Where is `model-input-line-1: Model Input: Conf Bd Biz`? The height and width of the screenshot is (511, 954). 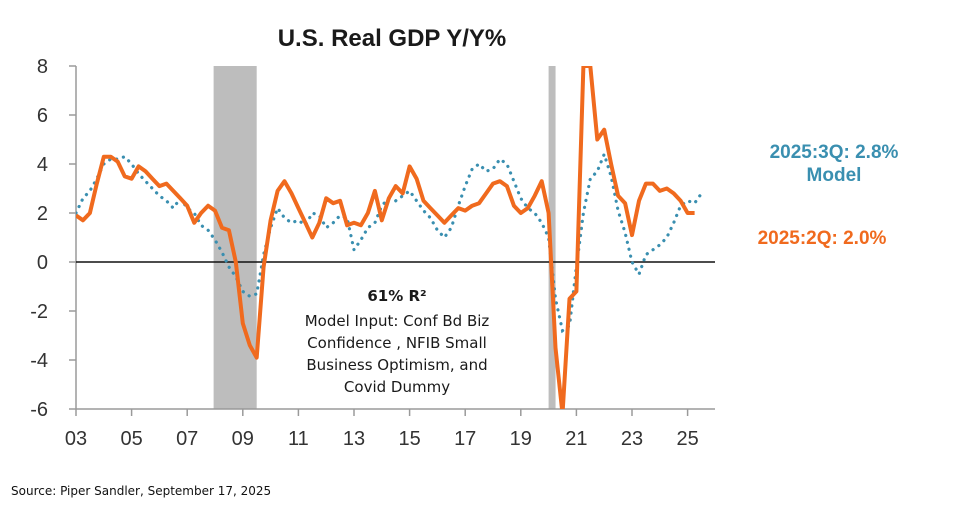 model-input-line-1: Model Input: Conf Bd Biz is located at coordinates (397, 321).